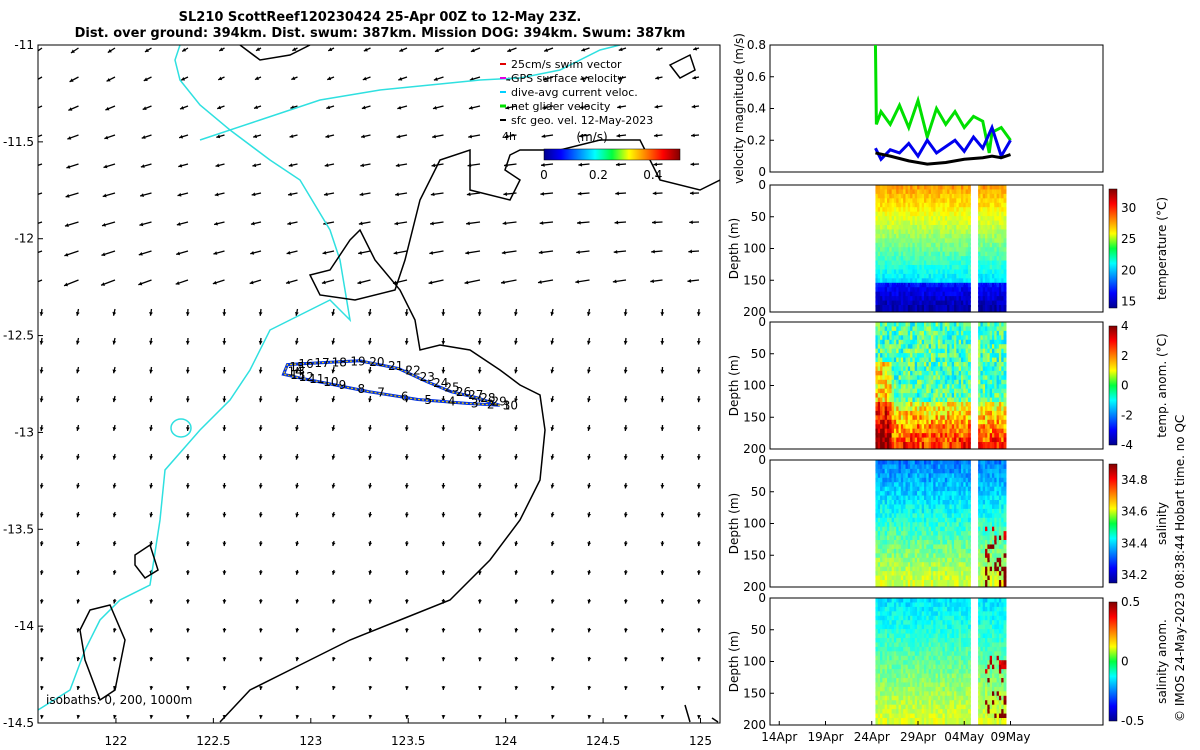 This screenshot has height=750, width=1200. Describe the element at coordinates (601, 175) in the screenshot. I see `colorbar-ticks: 0 0.2 0.4` at that location.